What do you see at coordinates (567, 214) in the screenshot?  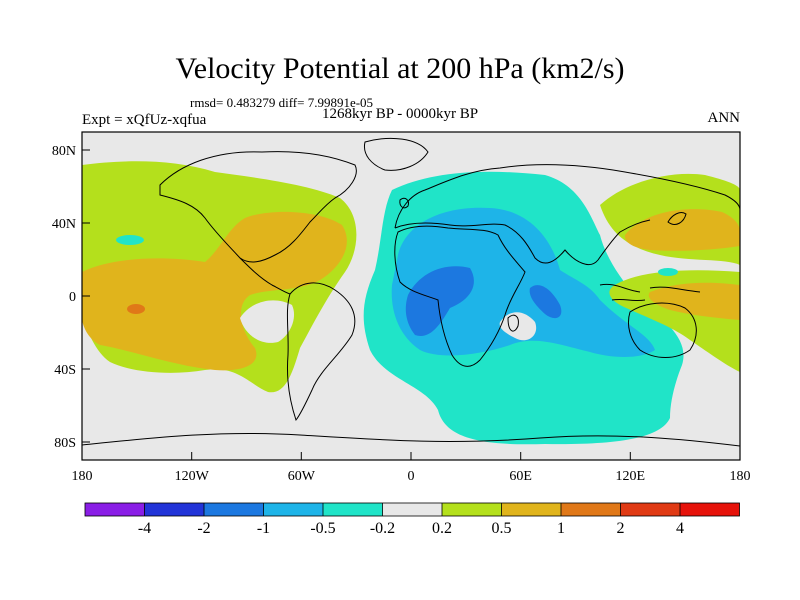 I see `coastline-eurasia` at bounding box center [567, 214].